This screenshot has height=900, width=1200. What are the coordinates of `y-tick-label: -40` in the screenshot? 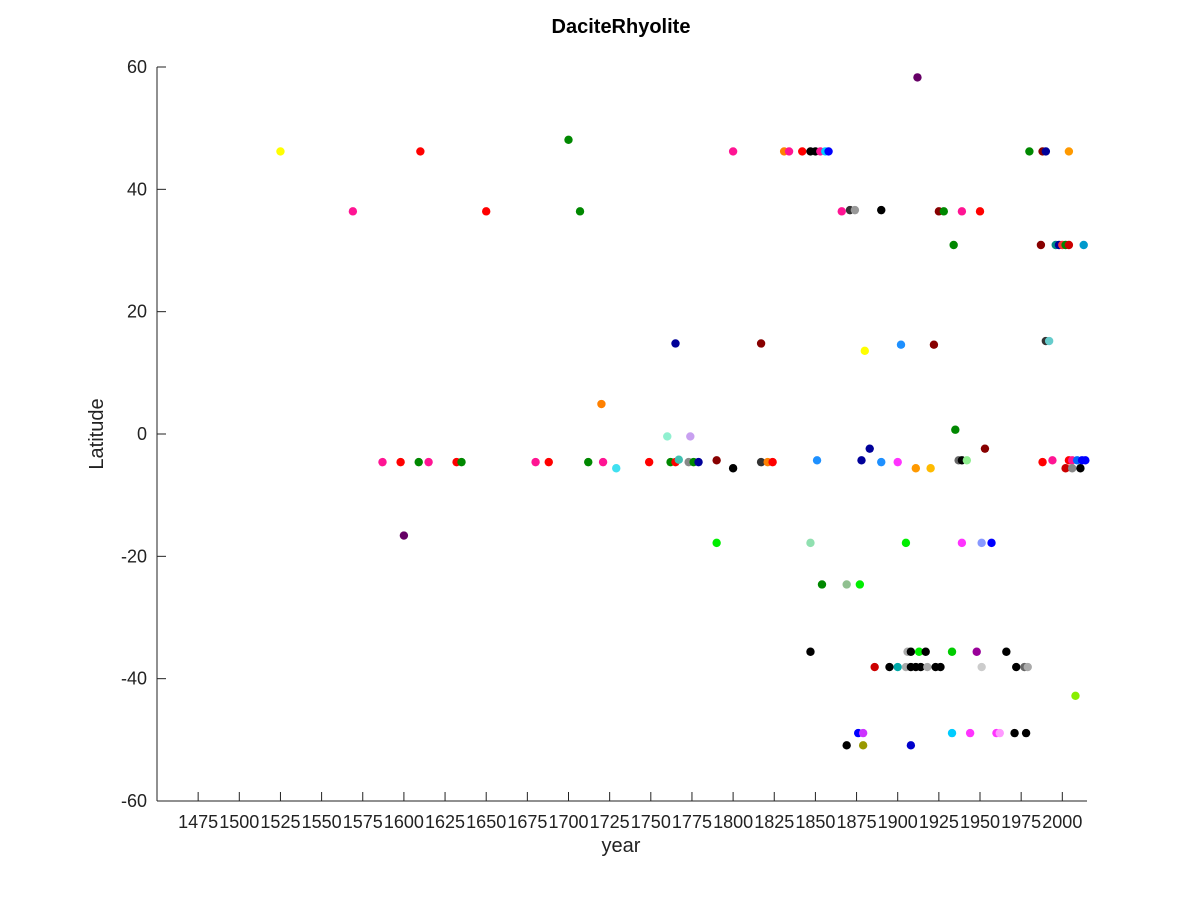 It's located at (134, 679).